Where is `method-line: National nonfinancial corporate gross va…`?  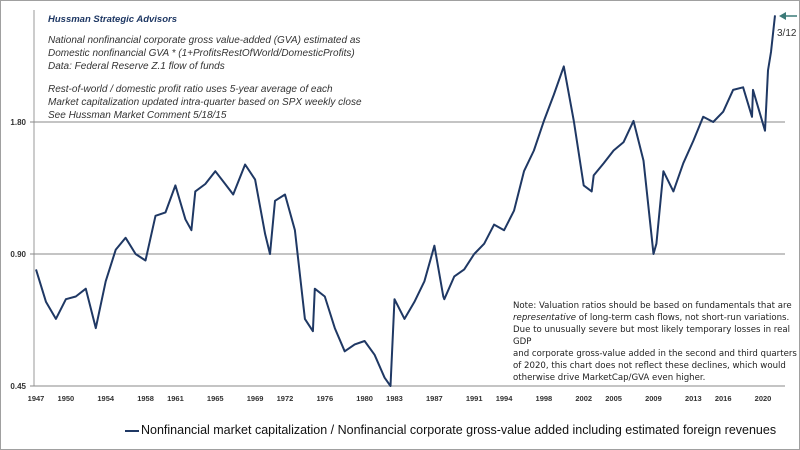 method-line: National nonfinancial corporate gross va… is located at coordinates (204, 40).